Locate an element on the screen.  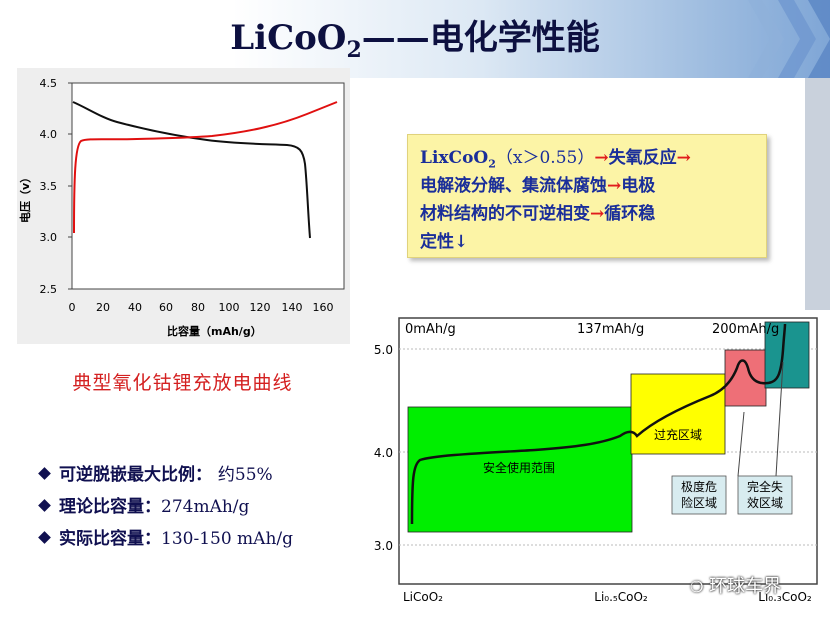
x-tick-label: 60 is located at coordinates (166, 307).